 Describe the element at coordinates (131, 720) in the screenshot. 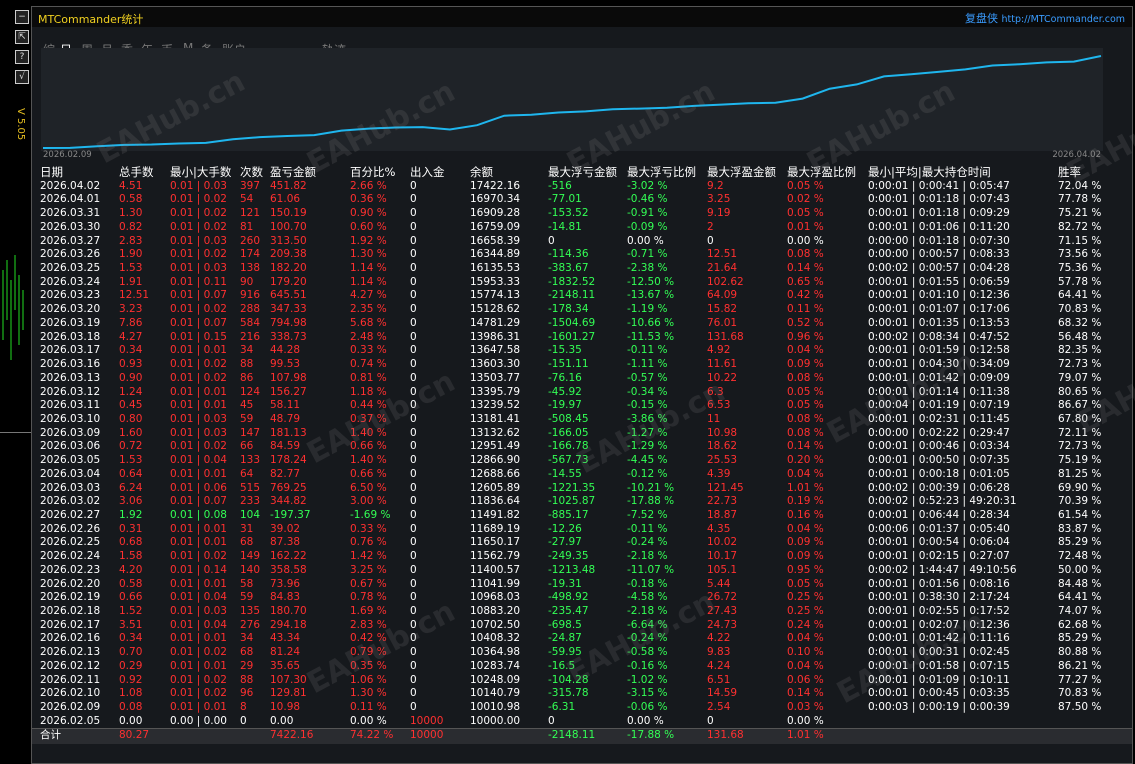

I see `table-cell: 0.00` at that location.